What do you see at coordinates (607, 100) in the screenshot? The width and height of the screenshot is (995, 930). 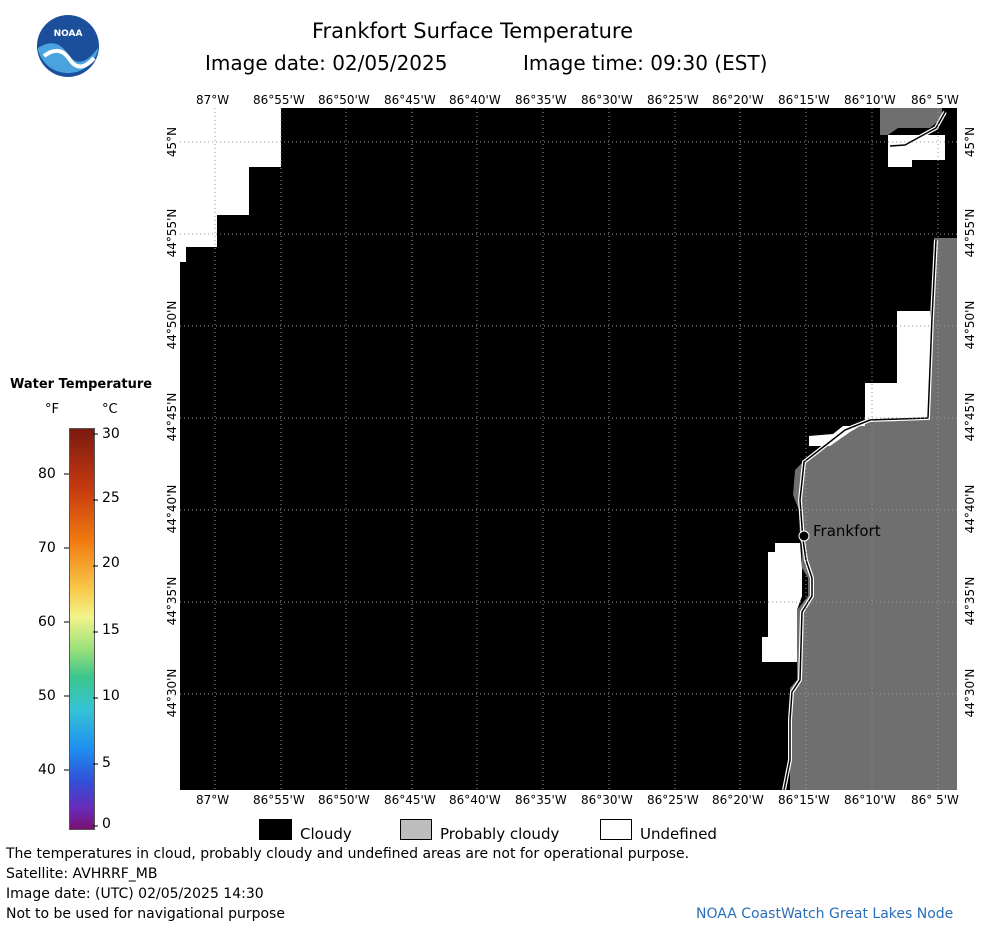 I see `lon-label-top: 86°30'W` at bounding box center [607, 100].